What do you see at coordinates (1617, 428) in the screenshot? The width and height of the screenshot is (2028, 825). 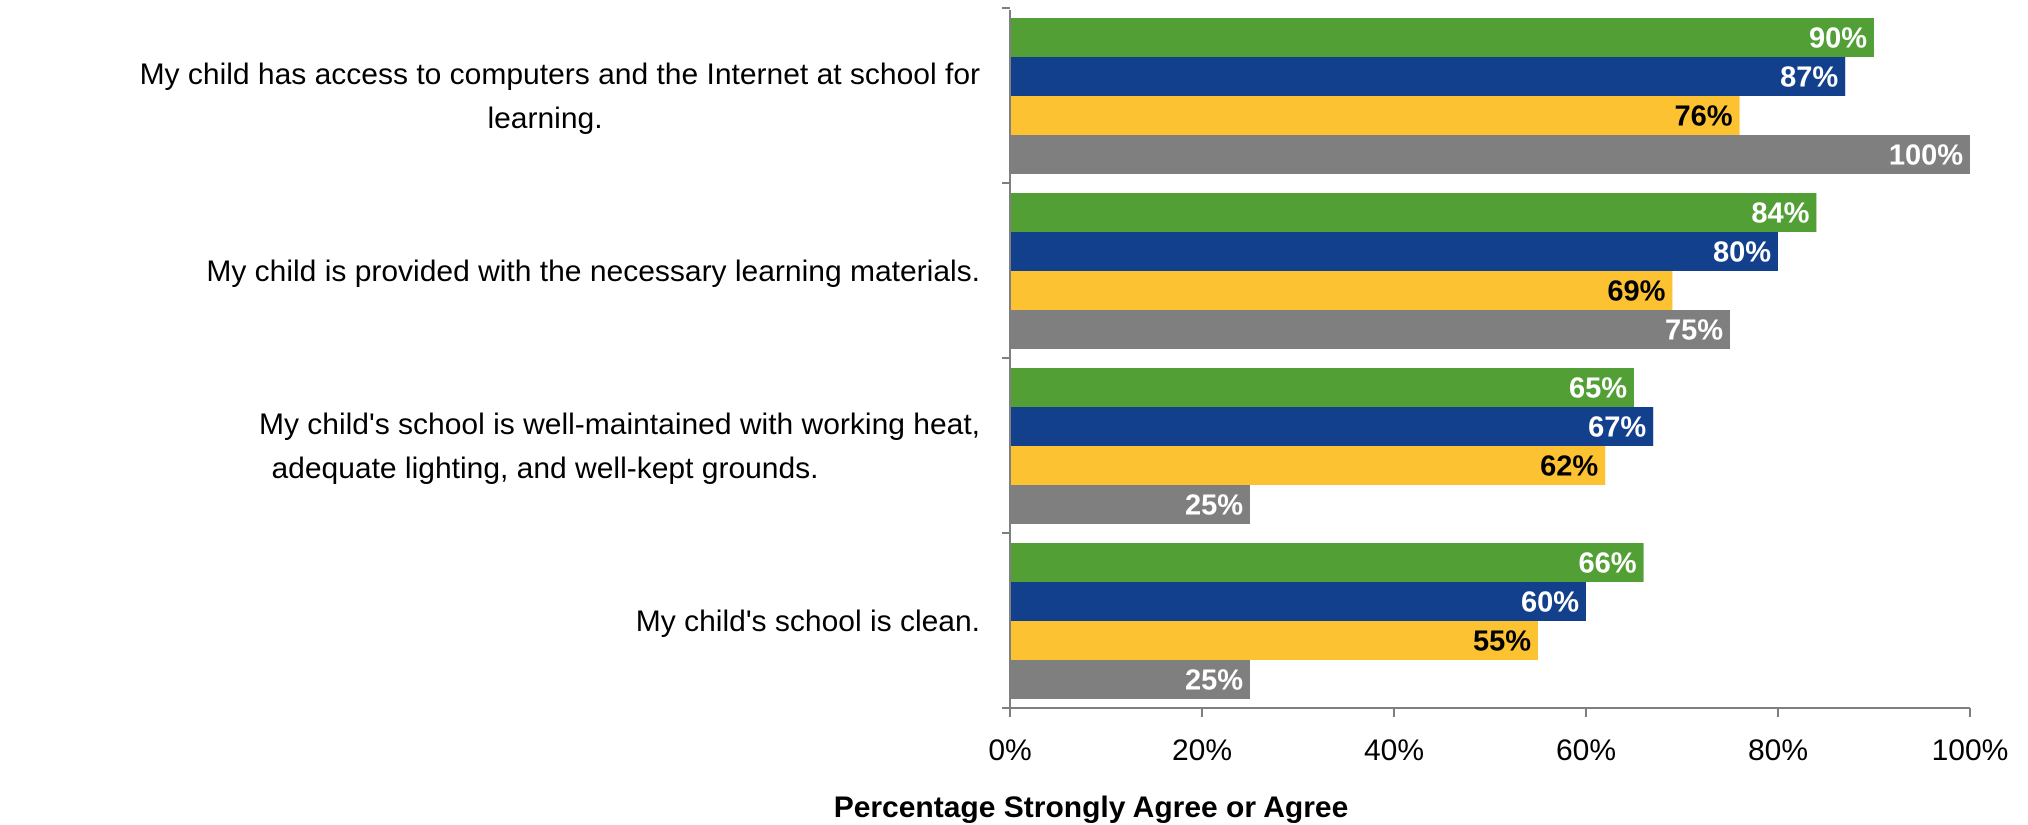 I see `data-label: 67%` at bounding box center [1617, 428].